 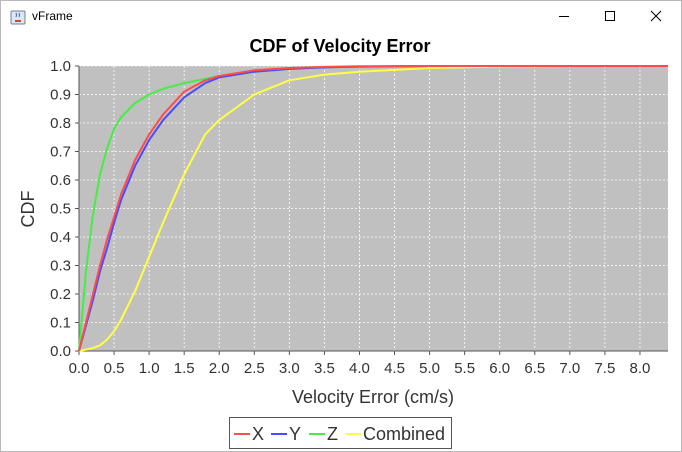 I want to click on close-icon, so click(x=656, y=16).